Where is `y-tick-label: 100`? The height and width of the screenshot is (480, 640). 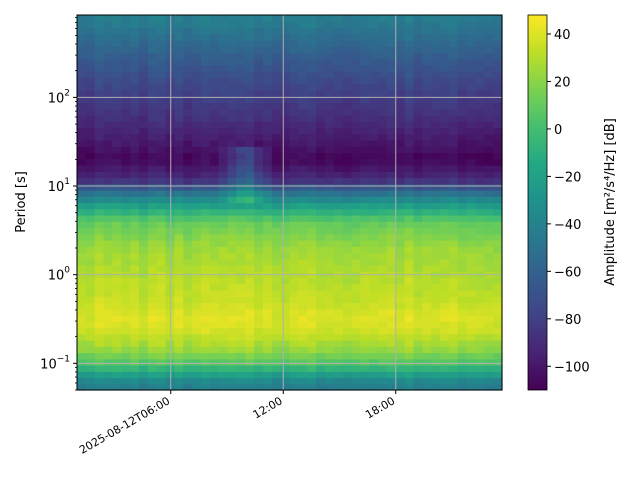 y-tick-label: 100 is located at coordinates (59, 275).